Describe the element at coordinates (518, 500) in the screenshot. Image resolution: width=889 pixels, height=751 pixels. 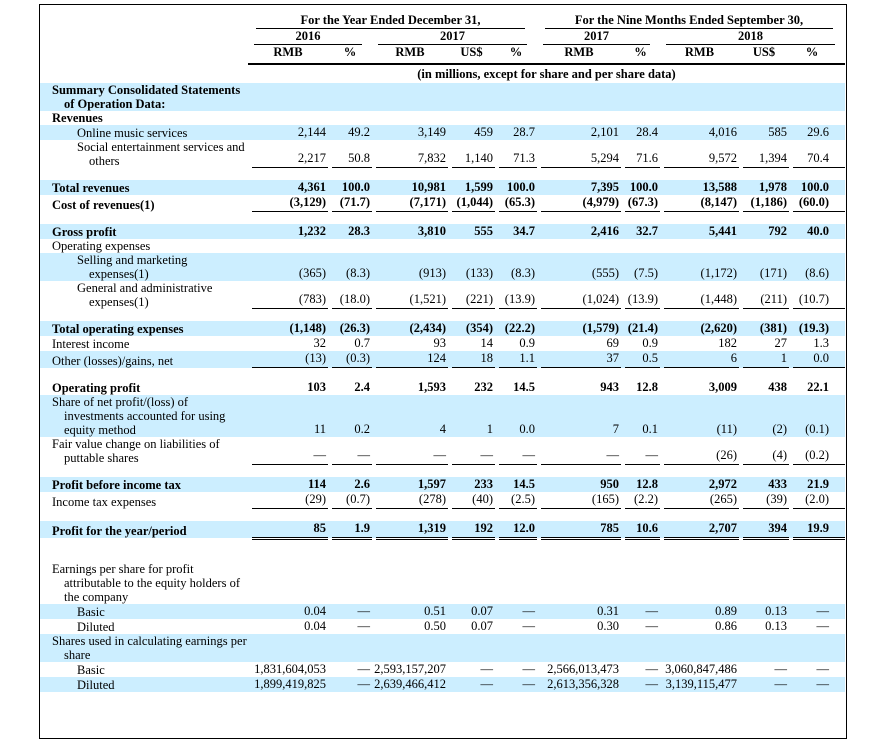
I see `cell-text: (2.5)` at that location.